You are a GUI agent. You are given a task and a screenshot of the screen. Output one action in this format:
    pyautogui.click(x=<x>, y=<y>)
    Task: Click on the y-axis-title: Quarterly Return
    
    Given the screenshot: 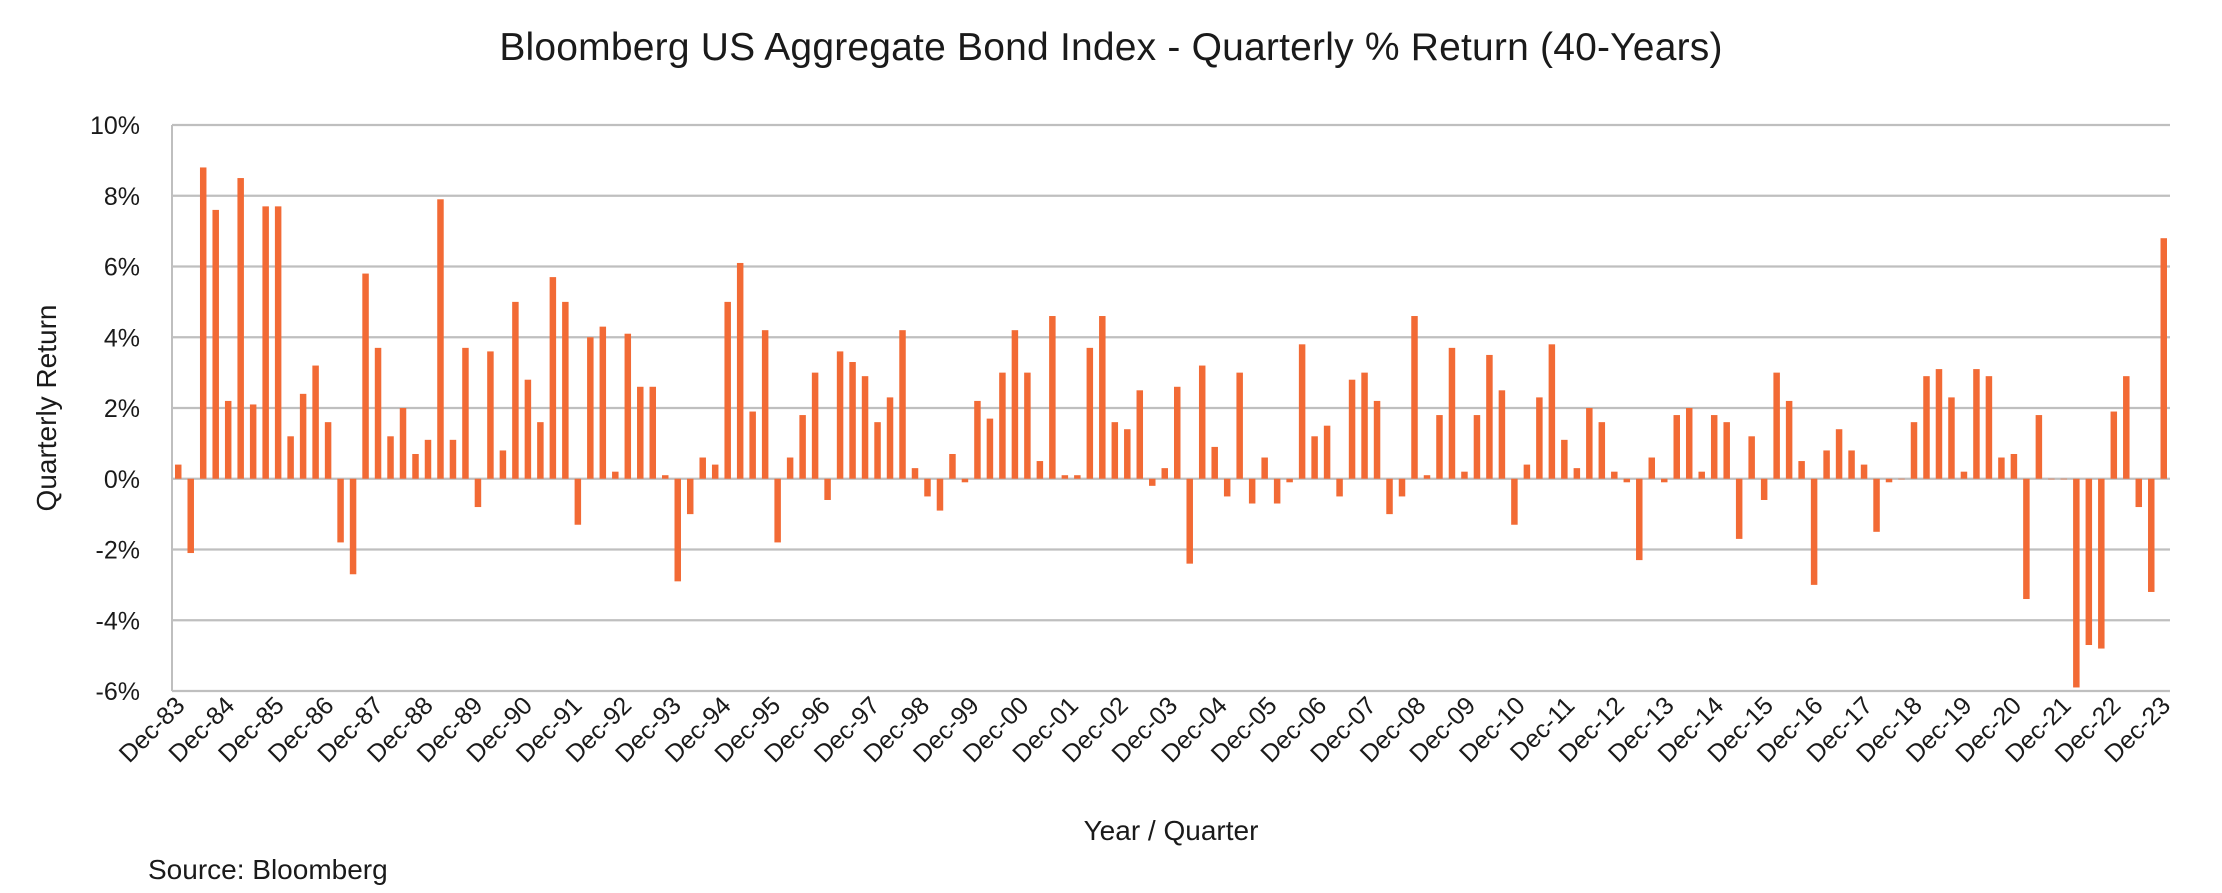 What is the action you would take?
    pyautogui.click(x=46, y=408)
    